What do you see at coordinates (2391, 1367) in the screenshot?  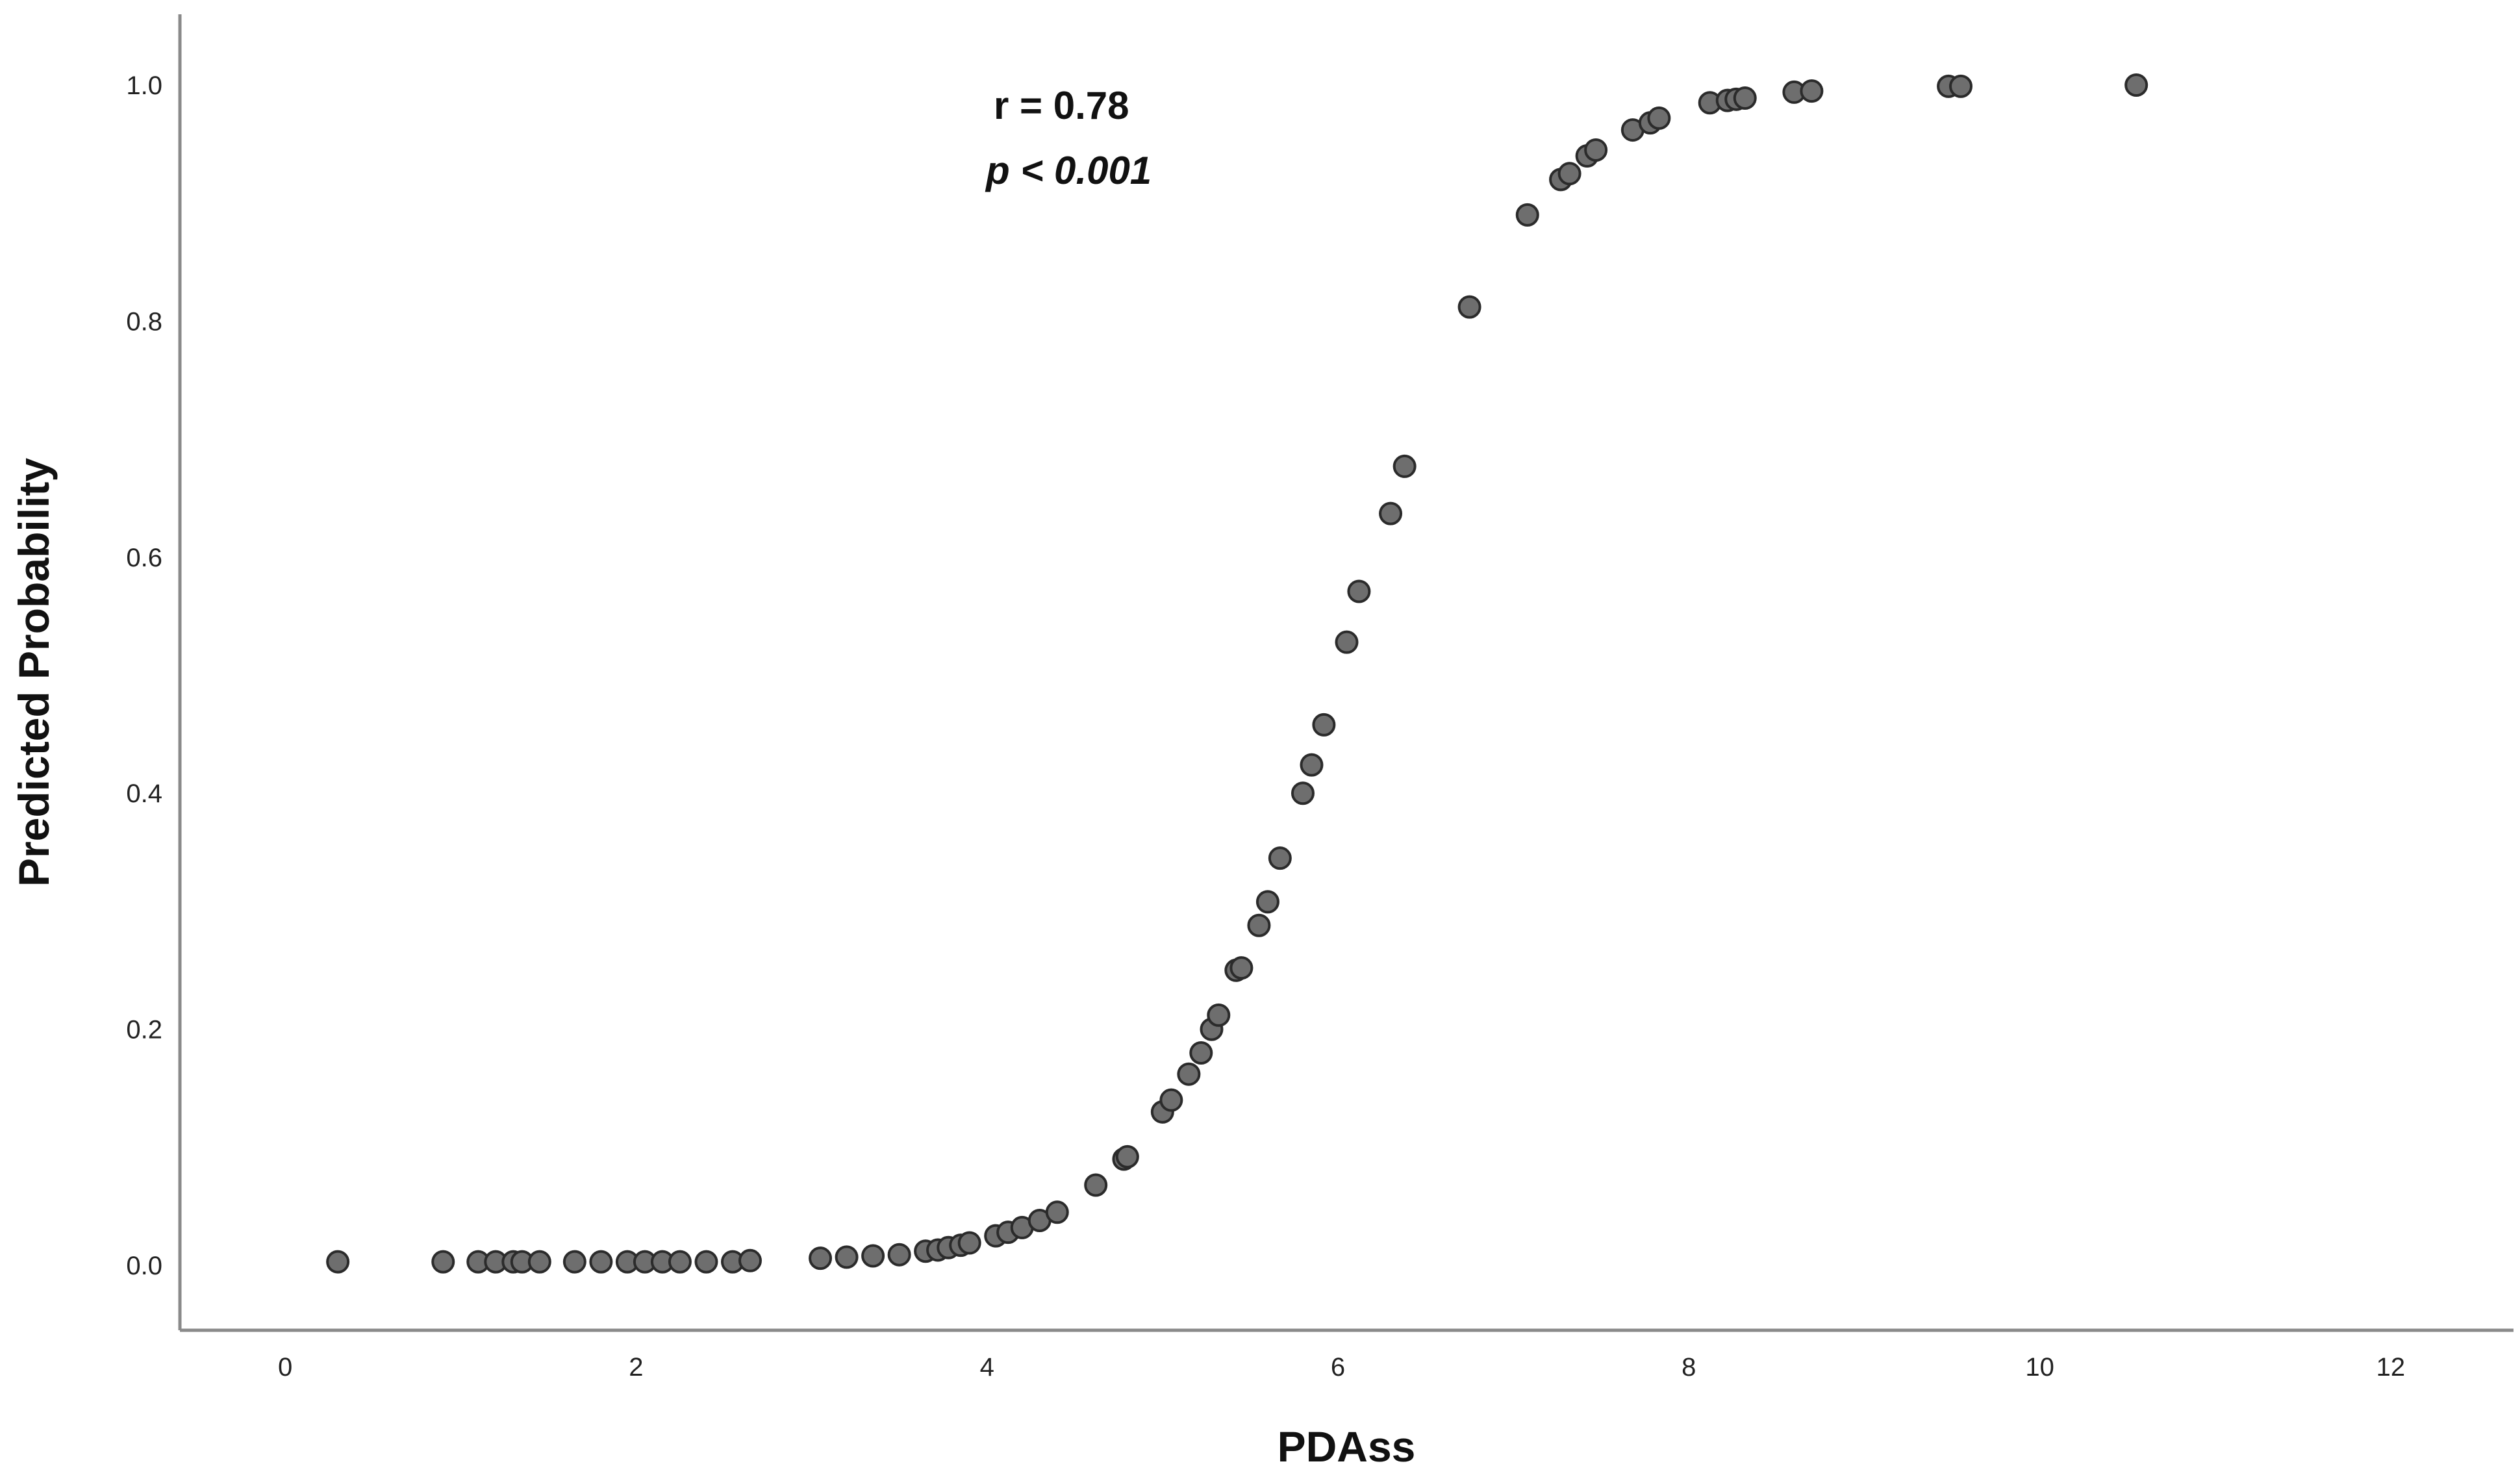 I see `x-tick-label: 12` at bounding box center [2391, 1367].